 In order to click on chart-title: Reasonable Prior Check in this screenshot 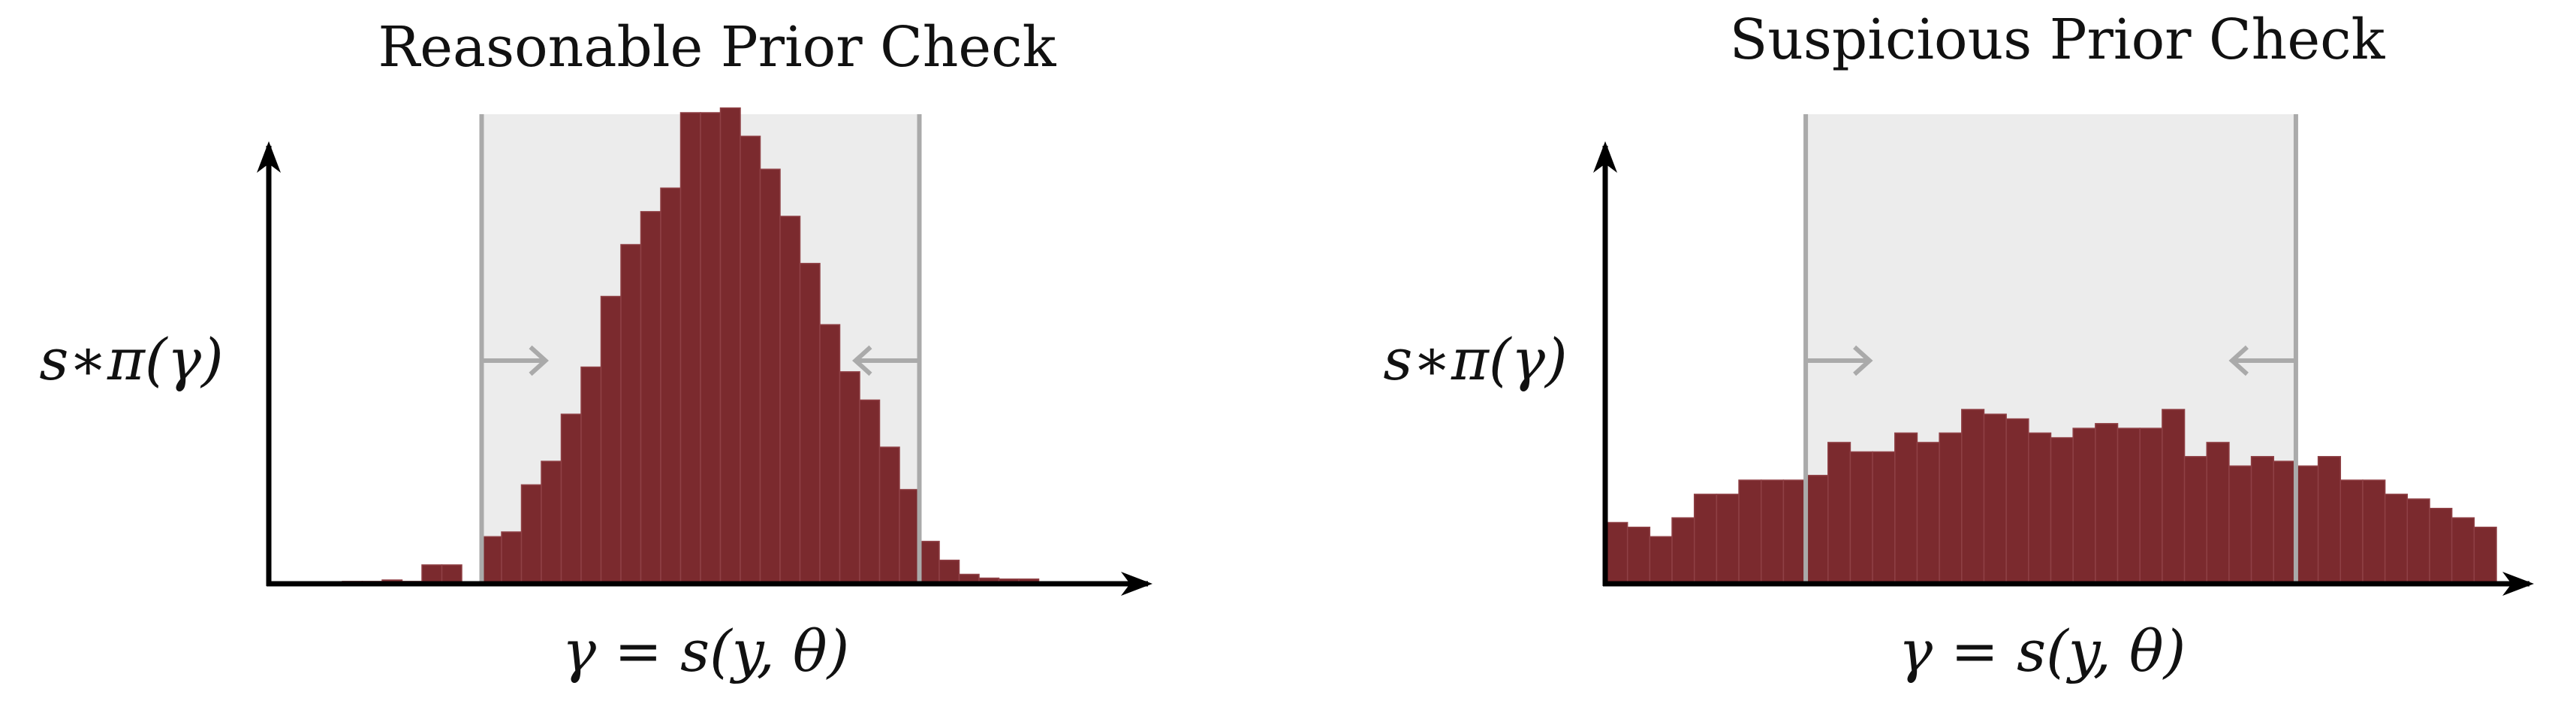, I will do `click(717, 47)`.